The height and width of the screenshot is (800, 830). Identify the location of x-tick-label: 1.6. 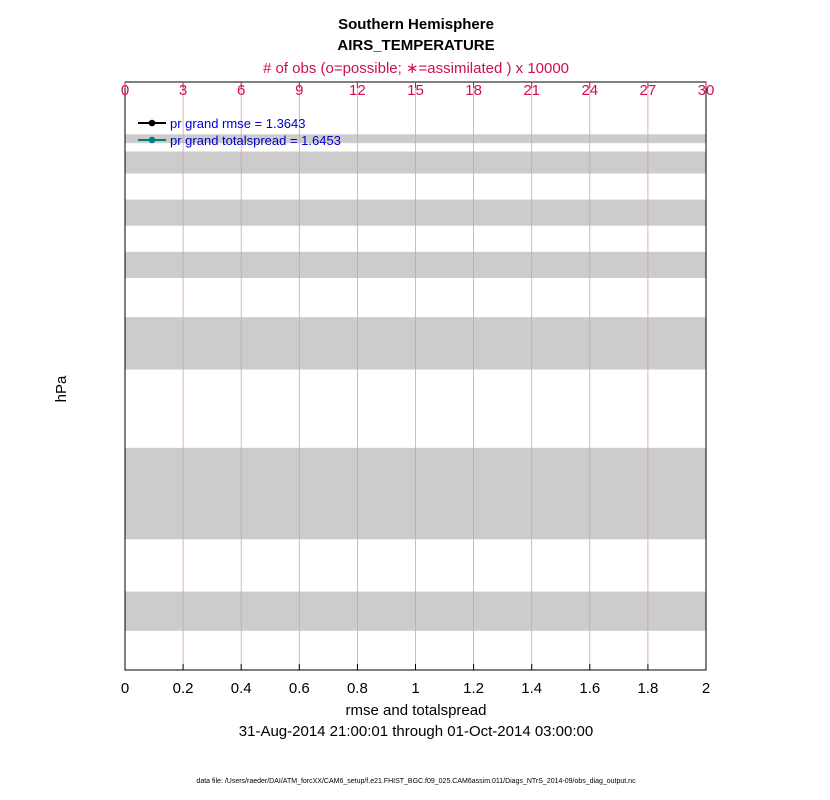
(589, 688).